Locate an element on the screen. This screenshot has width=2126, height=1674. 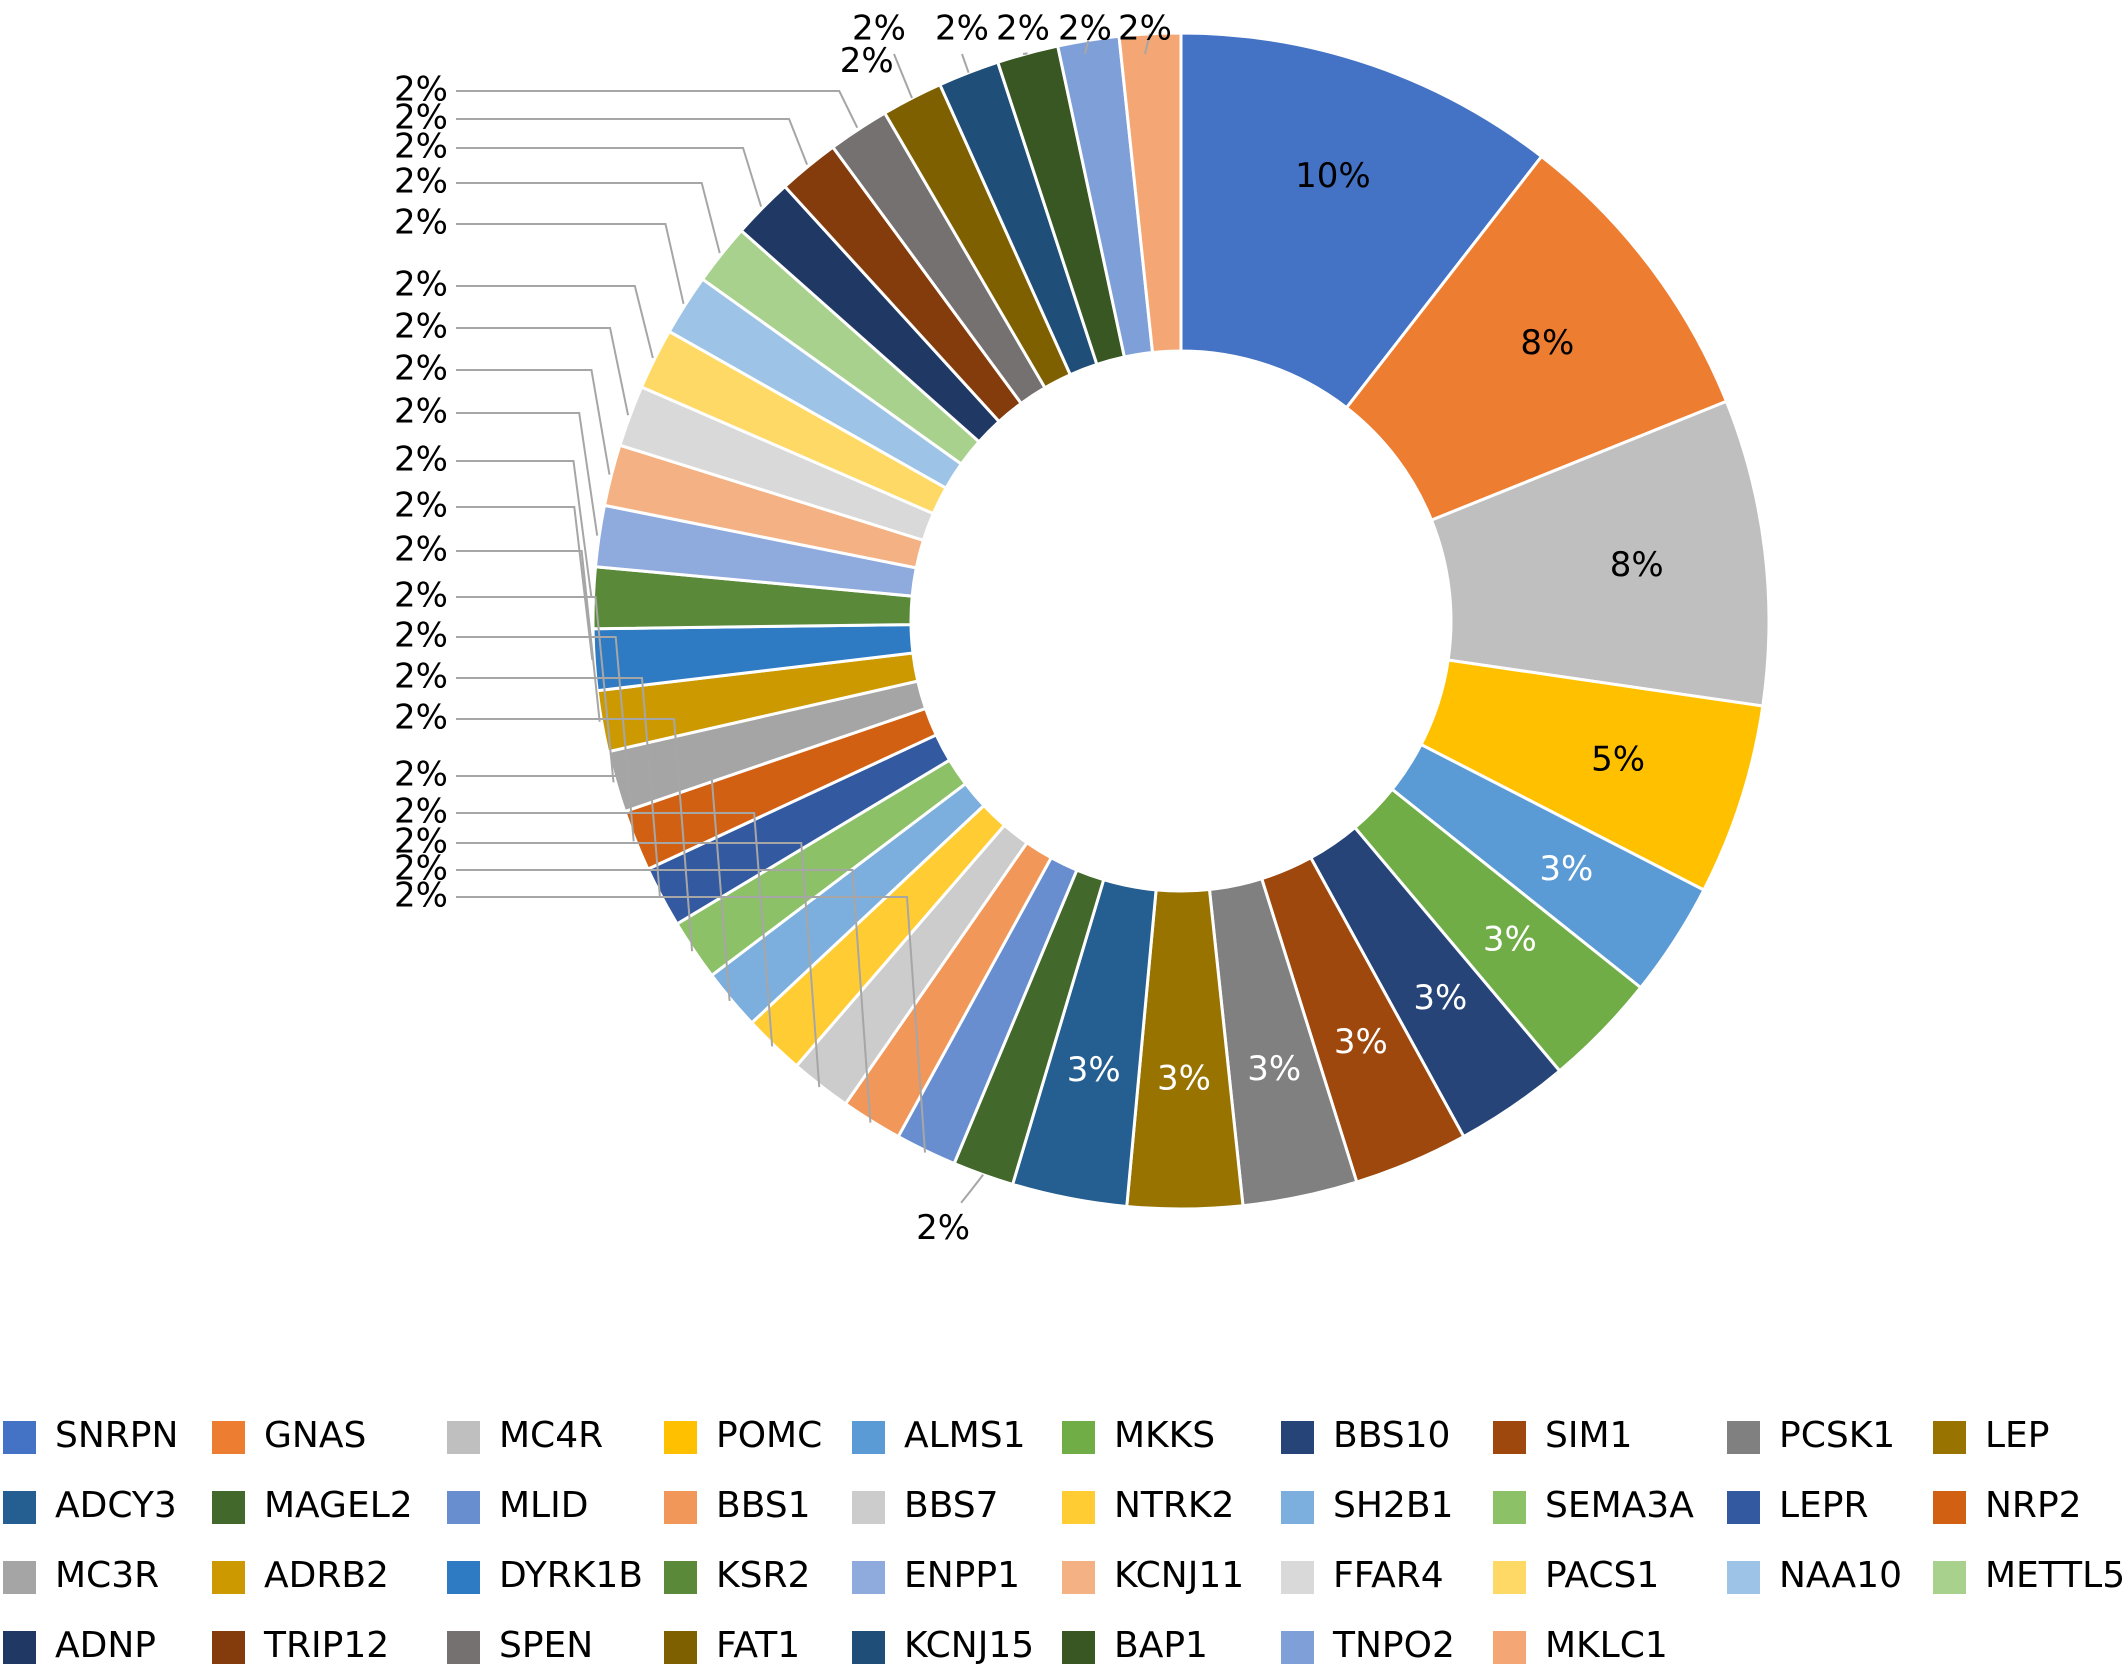
legend-label-bbs1: BBS1 is located at coordinates (763, 1505).